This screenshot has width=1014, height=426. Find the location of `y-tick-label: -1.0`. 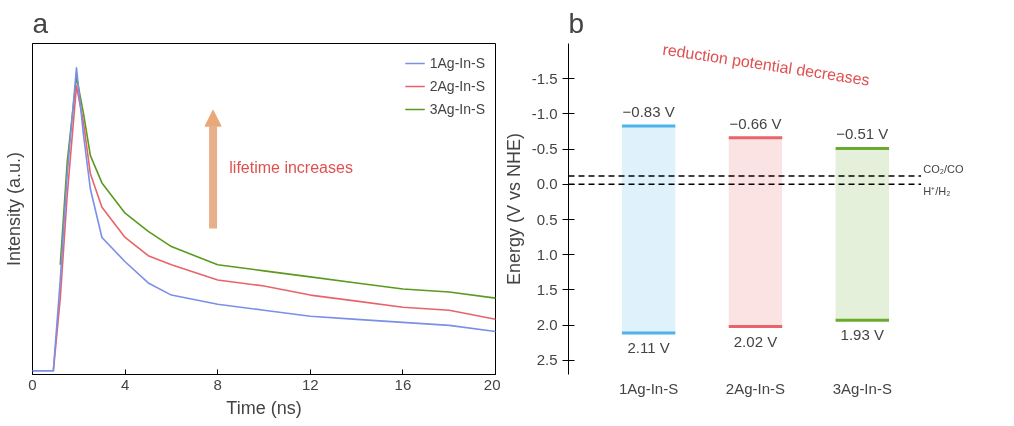

y-tick-label: -1.0 is located at coordinates (544, 113).